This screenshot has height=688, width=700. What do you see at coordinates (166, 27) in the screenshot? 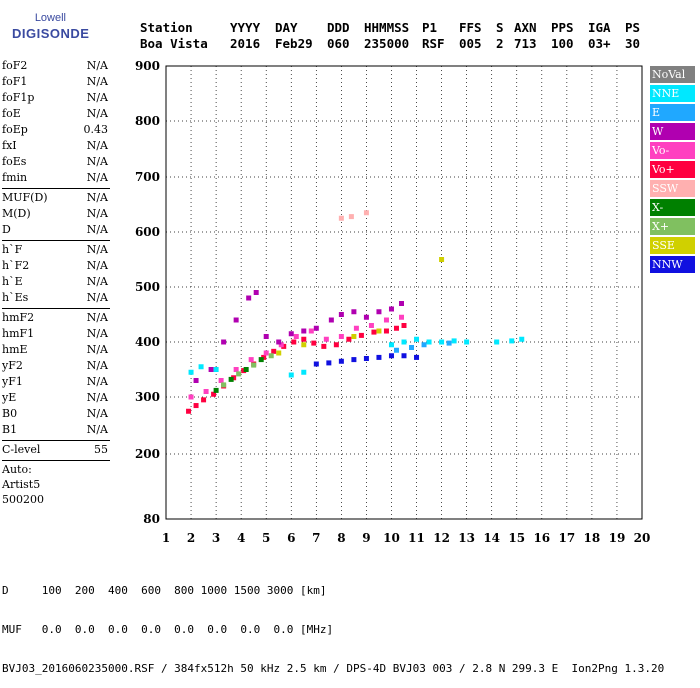
I see `header-label-station: Station` at bounding box center [166, 27].